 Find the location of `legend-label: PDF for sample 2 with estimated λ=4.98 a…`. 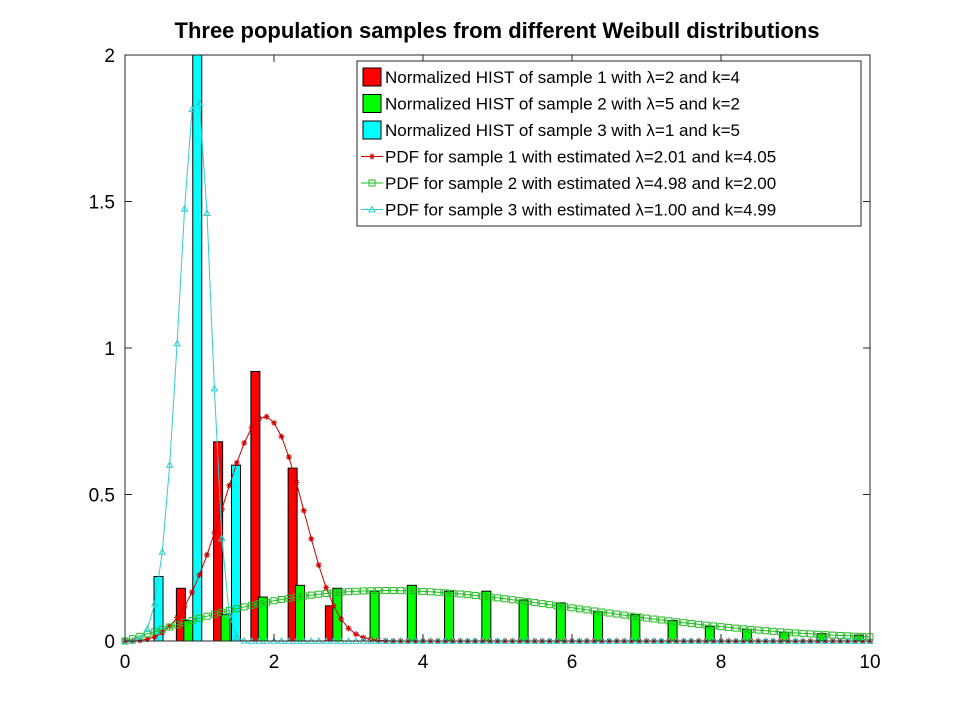

legend-label: PDF for sample 2 with estimated λ=4.98 a… is located at coordinates (580, 183).